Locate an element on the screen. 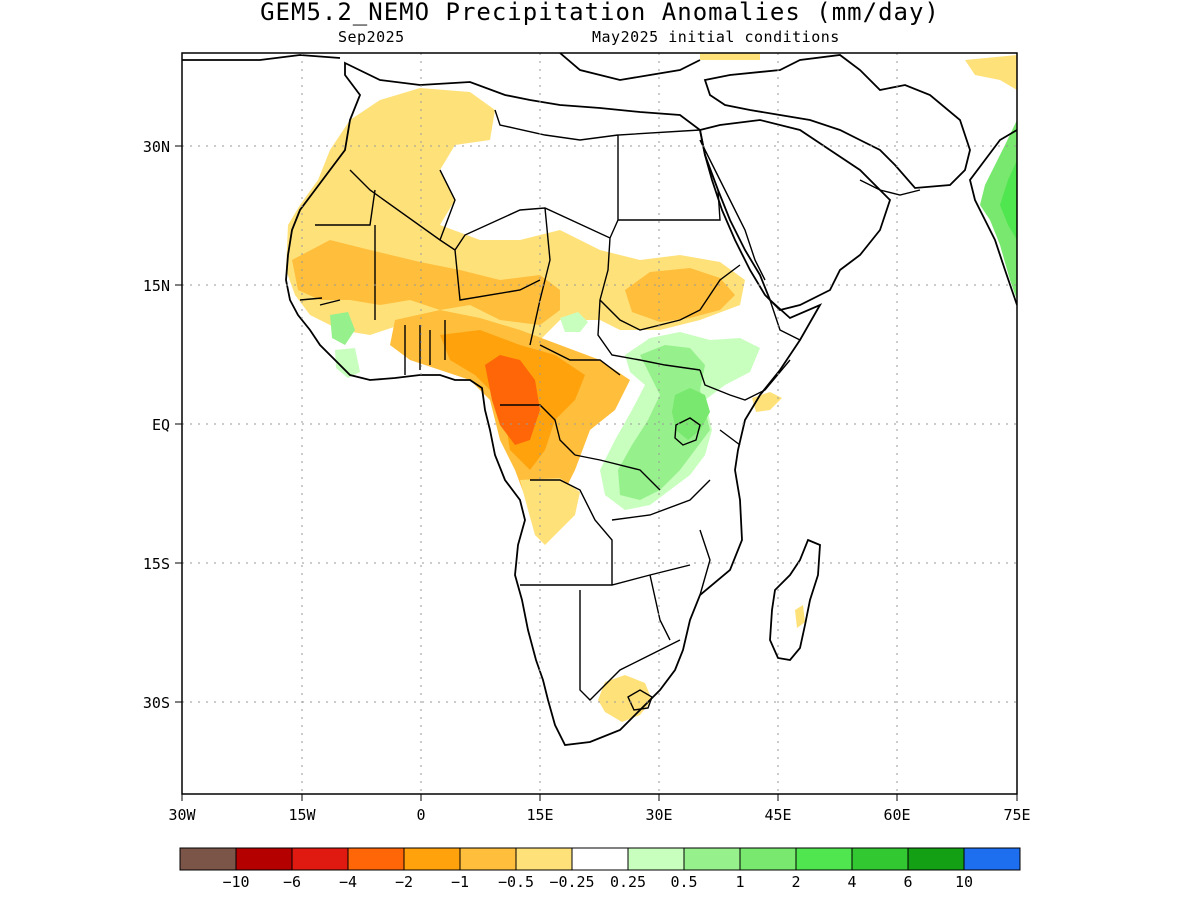 This screenshot has width=1200, height=900. colorbar-label: 6 is located at coordinates (907, 882).